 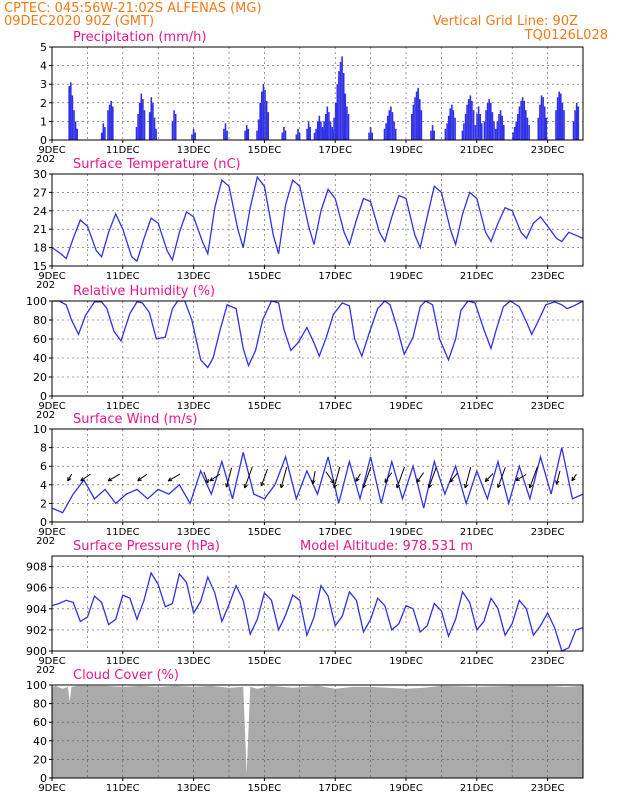 I want to click on frame-pressure, so click(x=317, y=603).